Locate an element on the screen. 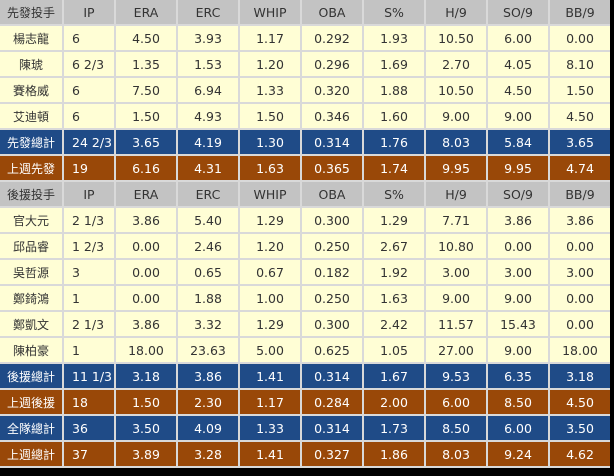 The image size is (614, 476). stat-cell: 1.20 is located at coordinates (270, 64).